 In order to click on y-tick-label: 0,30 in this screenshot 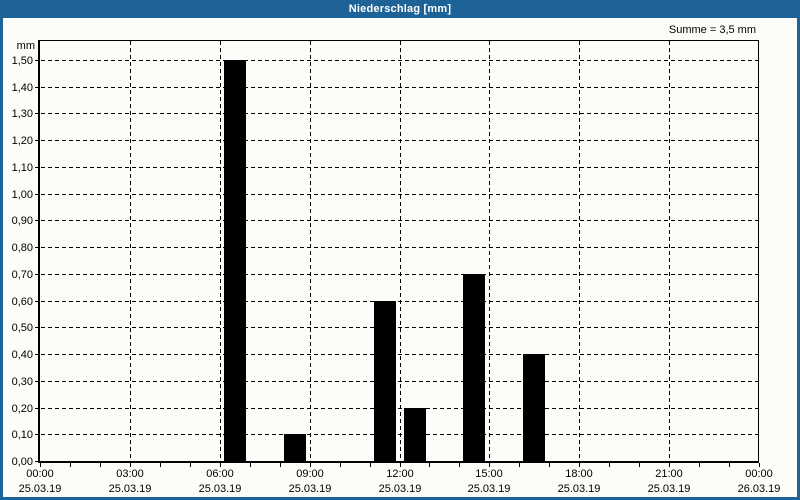, I will do `click(22, 382)`.